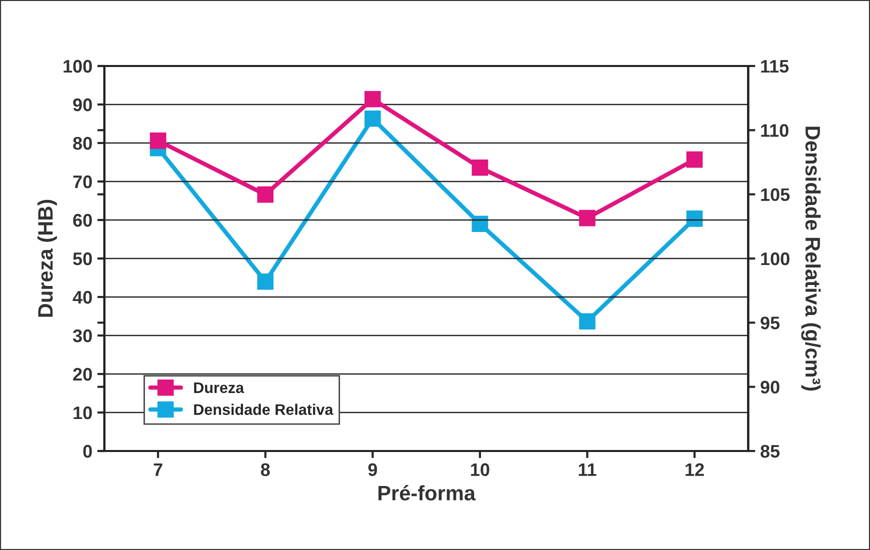  What do you see at coordinates (770, 387) in the screenshot?
I see `y2-tick-label: 90` at bounding box center [770, 387].